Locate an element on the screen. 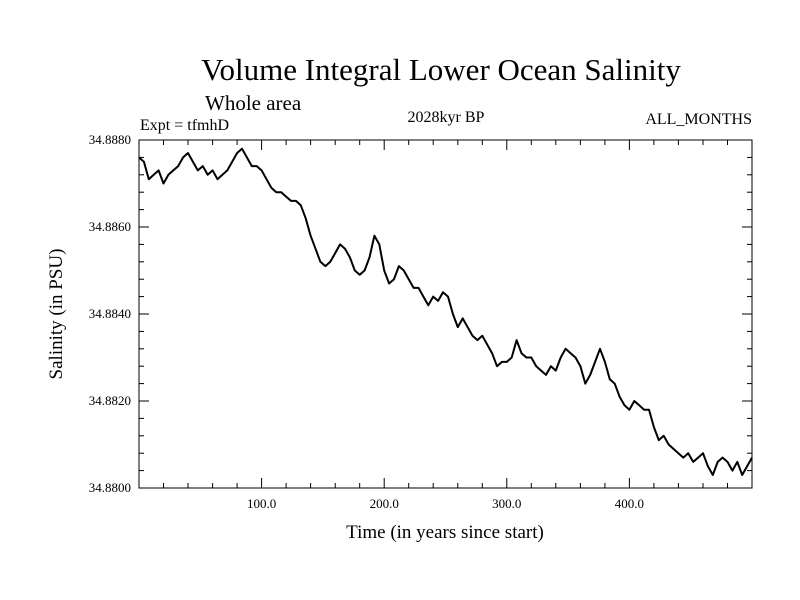 This screenshot has height=600, width=800. x-tick-label: 100.0 is located at coordinates (261, 503).